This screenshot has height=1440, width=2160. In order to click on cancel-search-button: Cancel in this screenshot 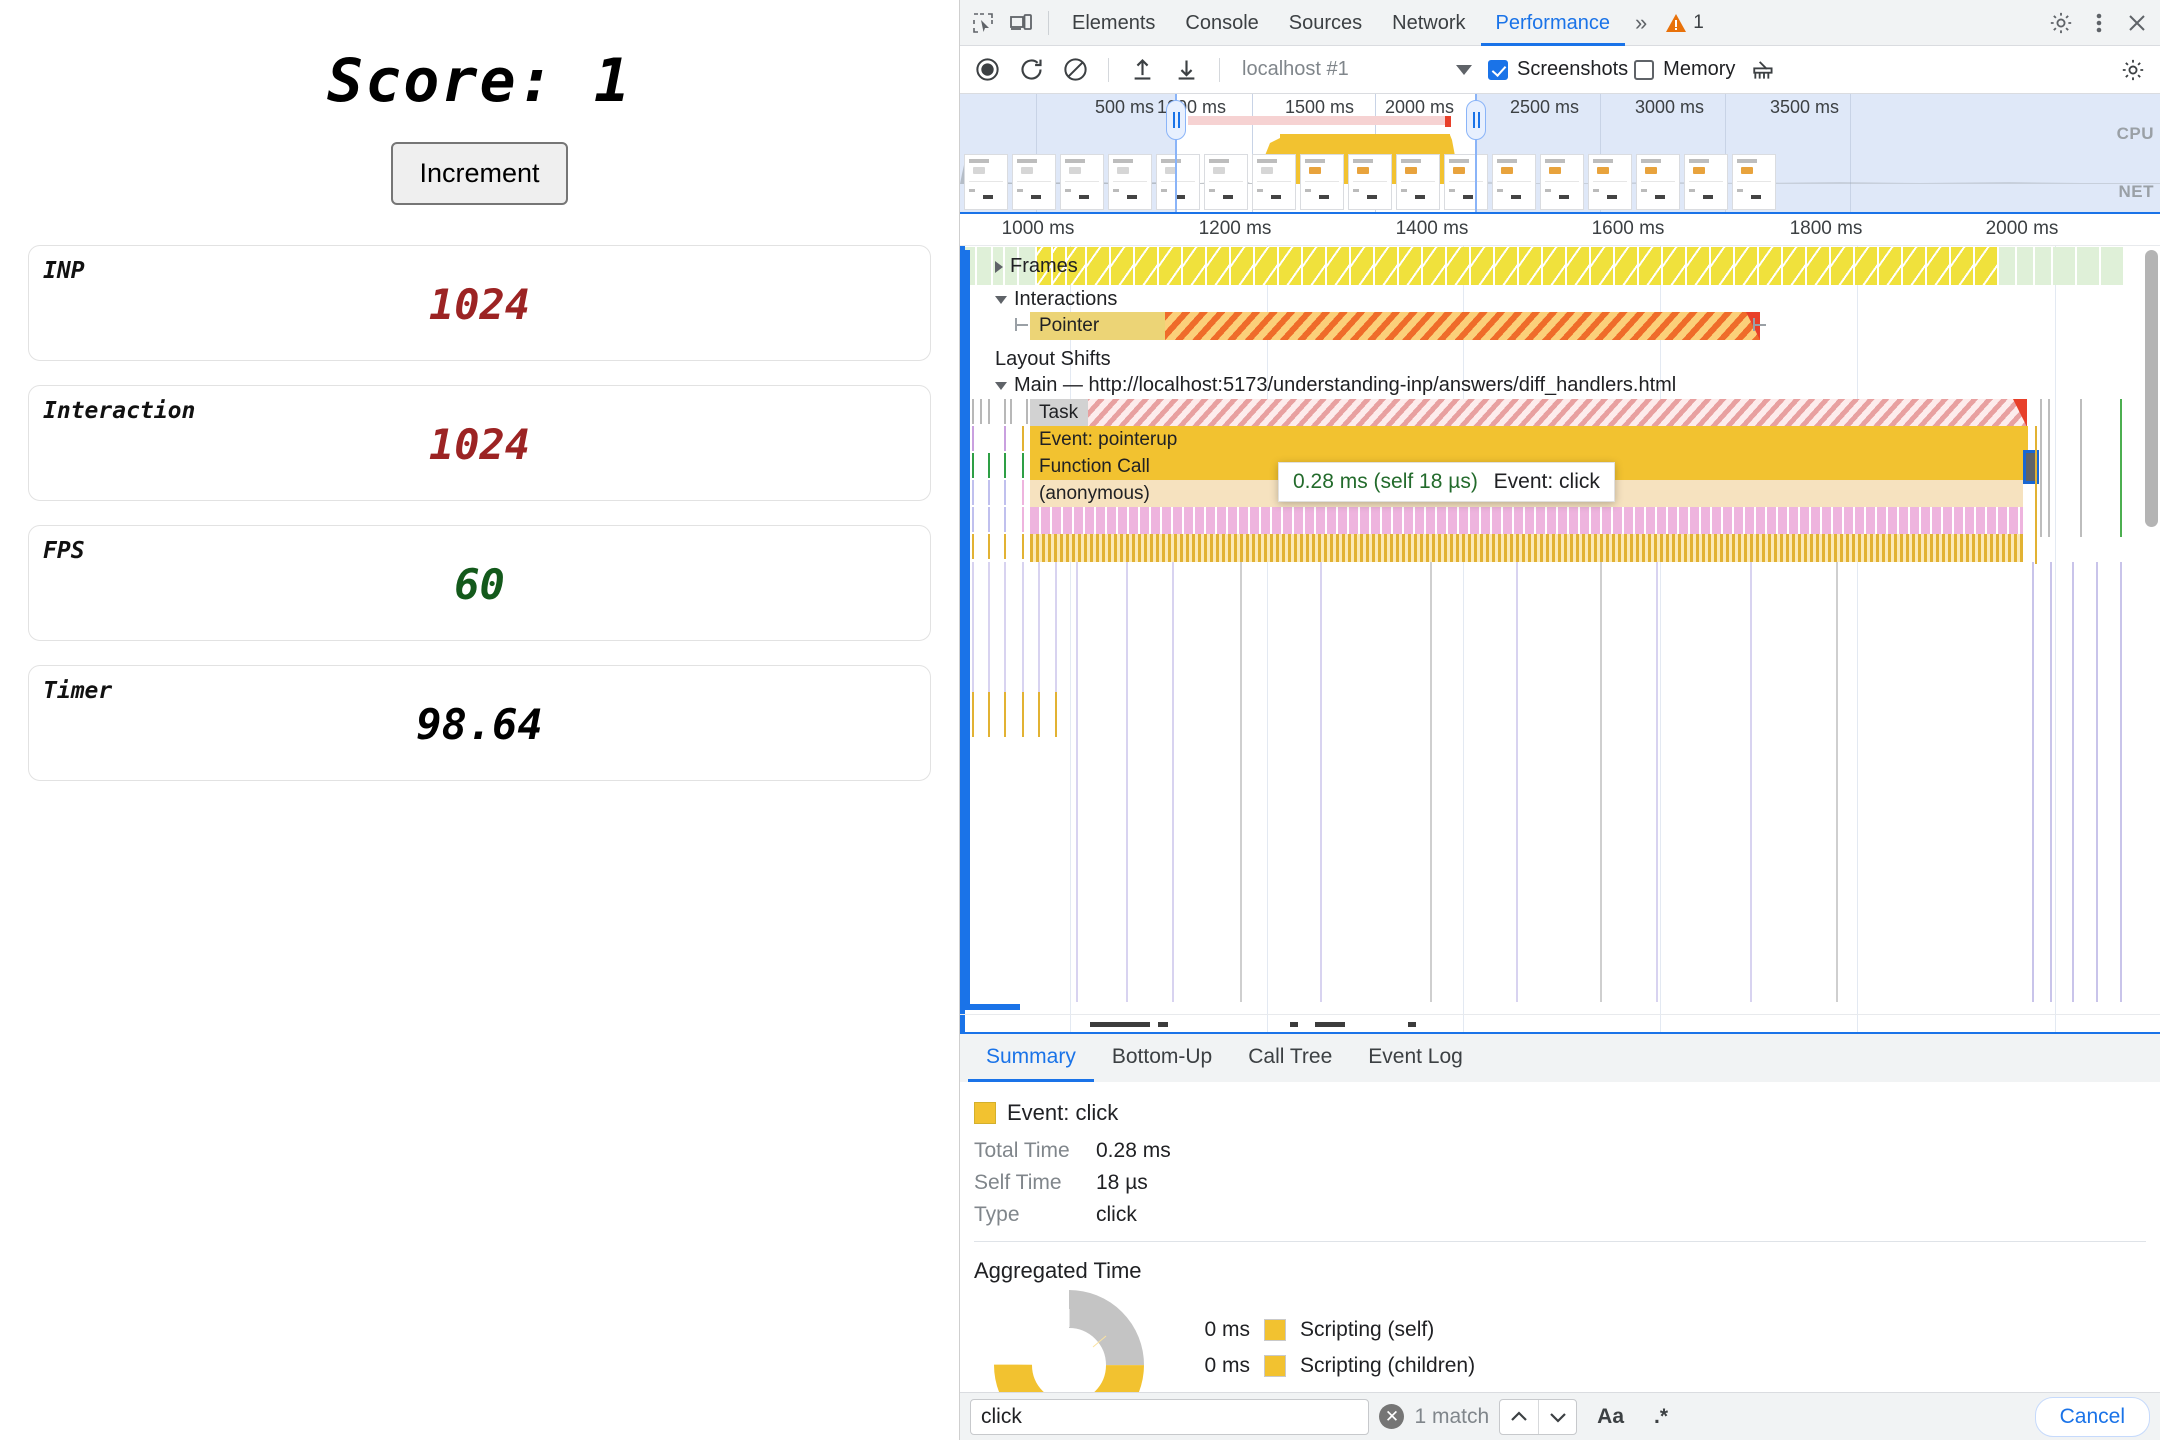, I will do `click(2092, 1416)`.